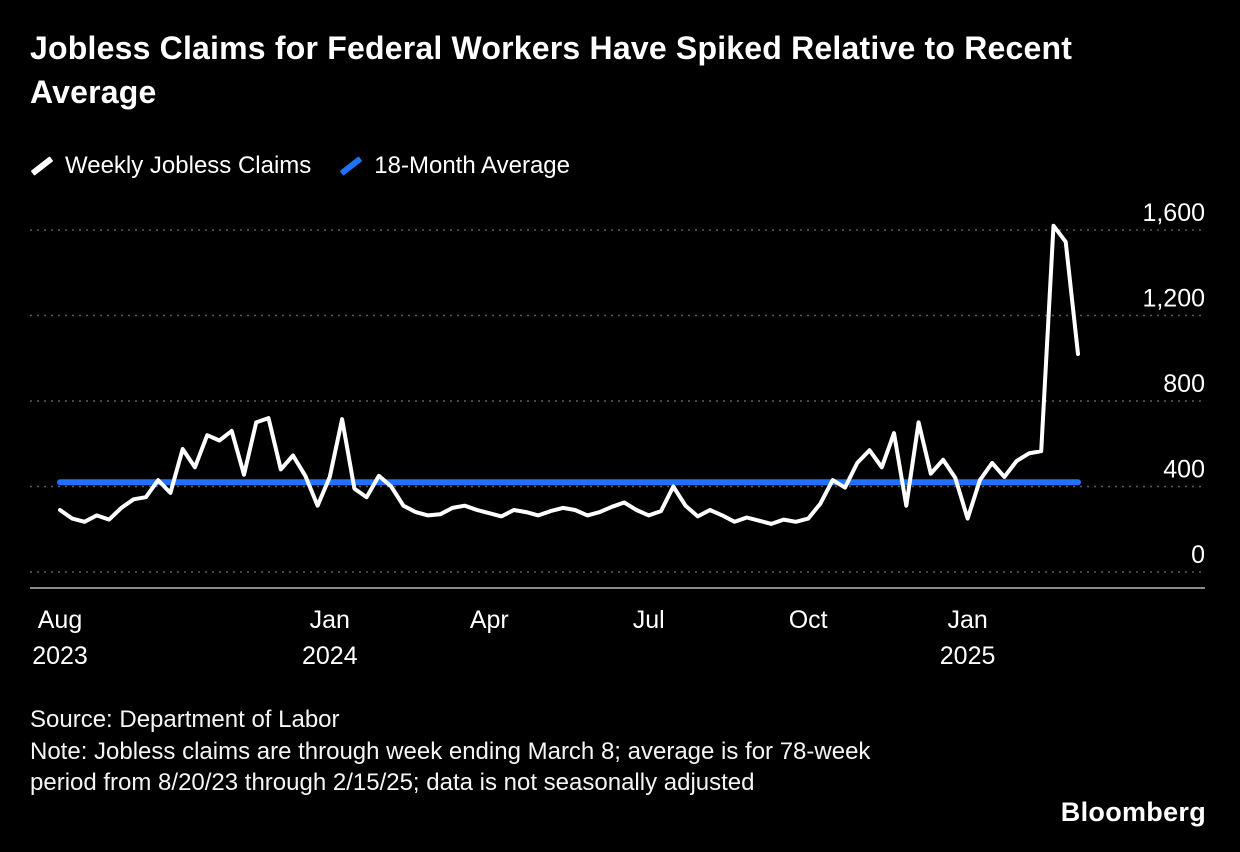  Describe the element at coordinates (185, 719) in the screenshot. I see `source-text: Source: Department of Labor` at that location.